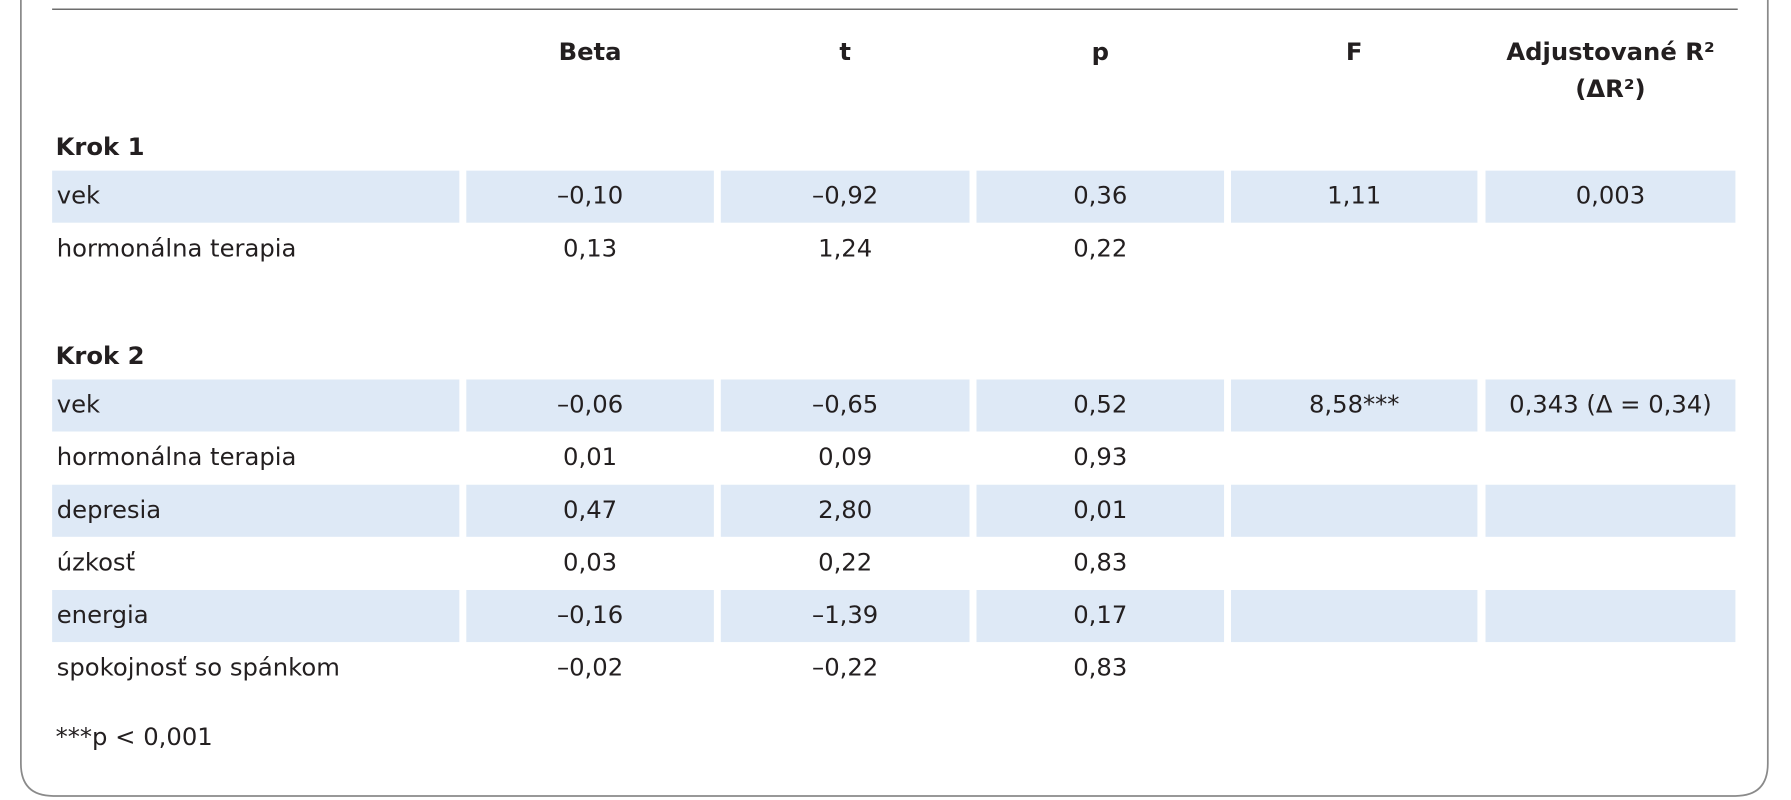 This screenshot has width=1791, height=800. What do you see at coordinates (845, 667) in the screenshot?
I see `cell: –0,22` at bounding box center [845, 667].